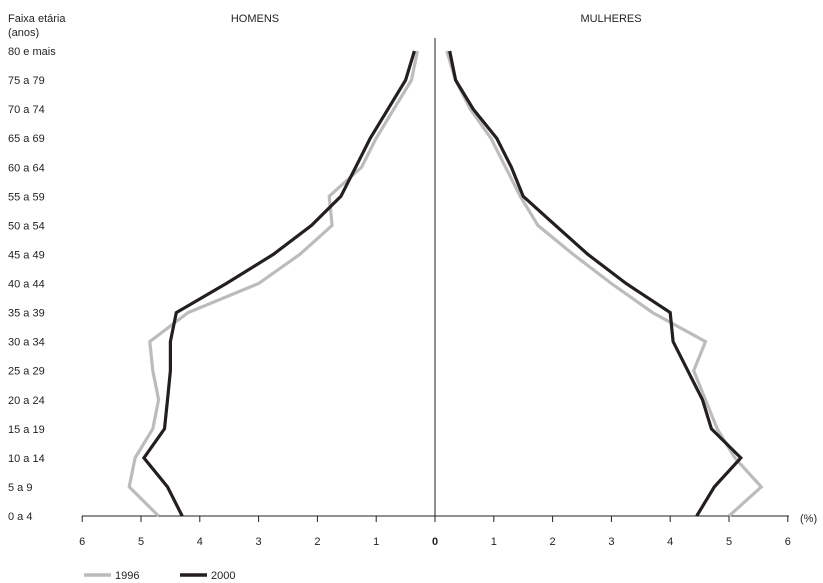  I want to click on x-axis-unit-label: (%), so click(808, 519).